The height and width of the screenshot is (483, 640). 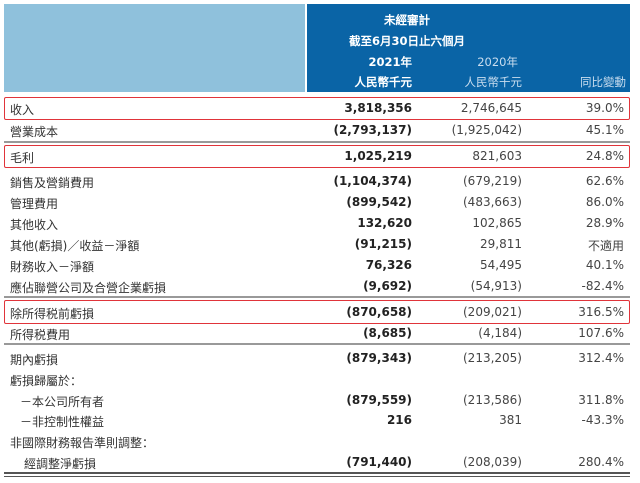 What do you see at coordinates (407, 20) in the screenshot?
I see `audit-label: 未經審計` at bounding box center [407, 20].